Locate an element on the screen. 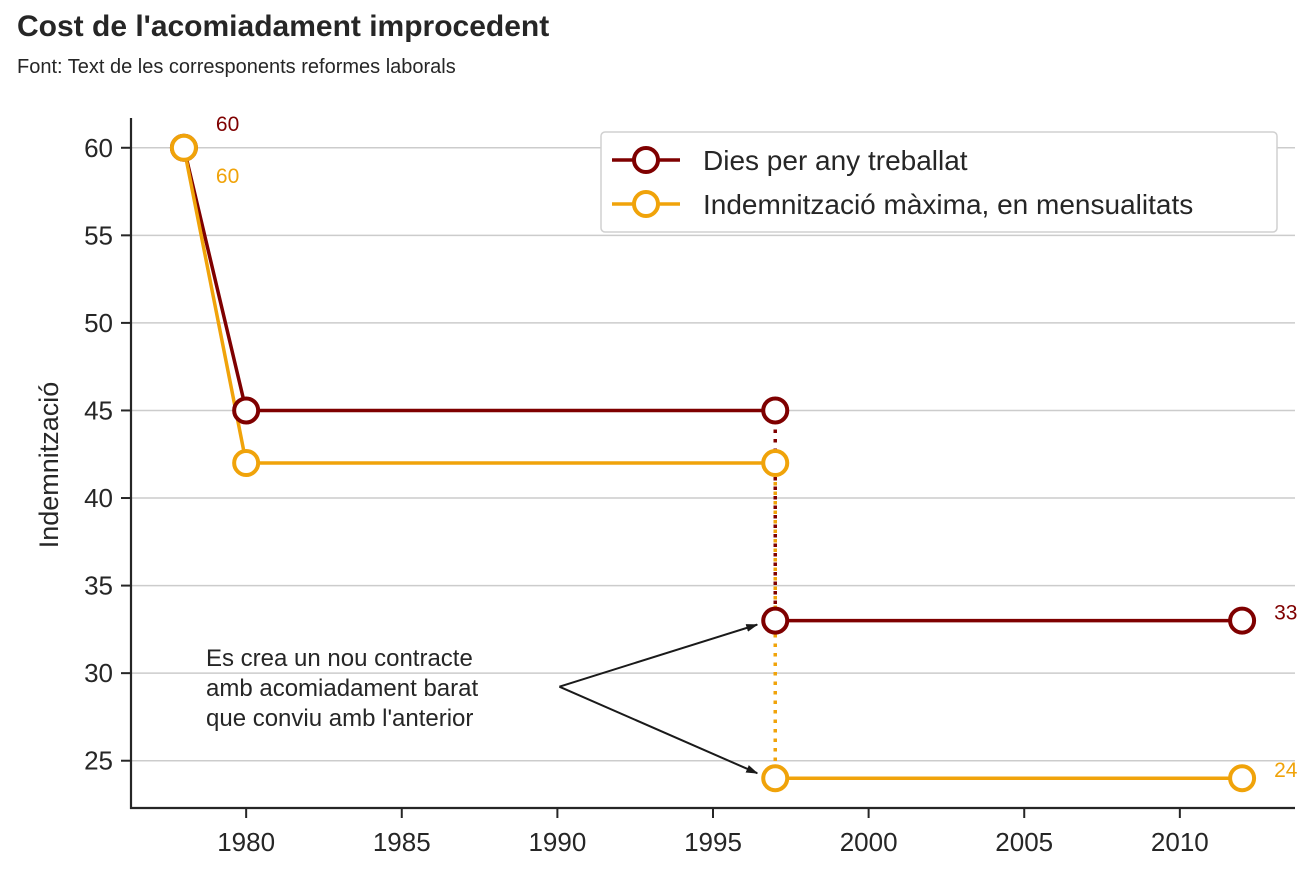 The height and width of the screenshot is (874, 1315). data-label-1-0: 60 is located at coordinates (227, 176).